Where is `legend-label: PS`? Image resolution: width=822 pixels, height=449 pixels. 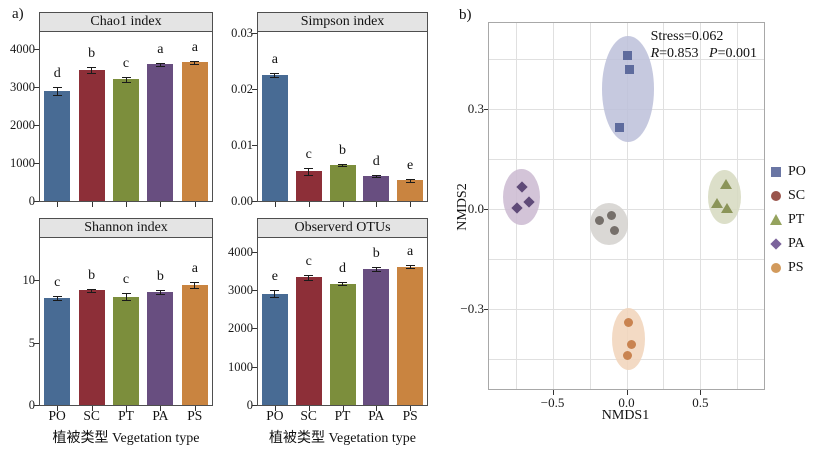
legend-label: PS is located at coordinates (796, 267).